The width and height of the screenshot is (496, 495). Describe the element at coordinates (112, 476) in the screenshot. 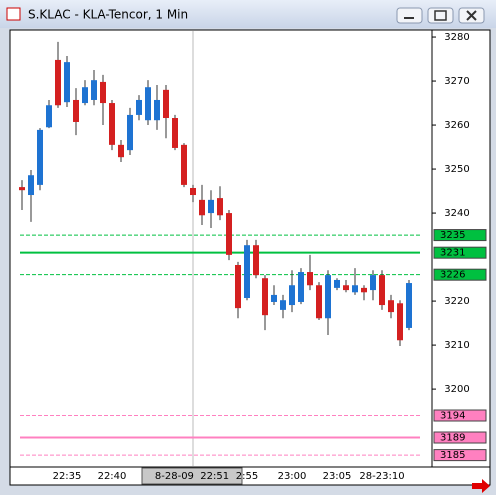

I see `x-tick-label: 22:40` at that location.